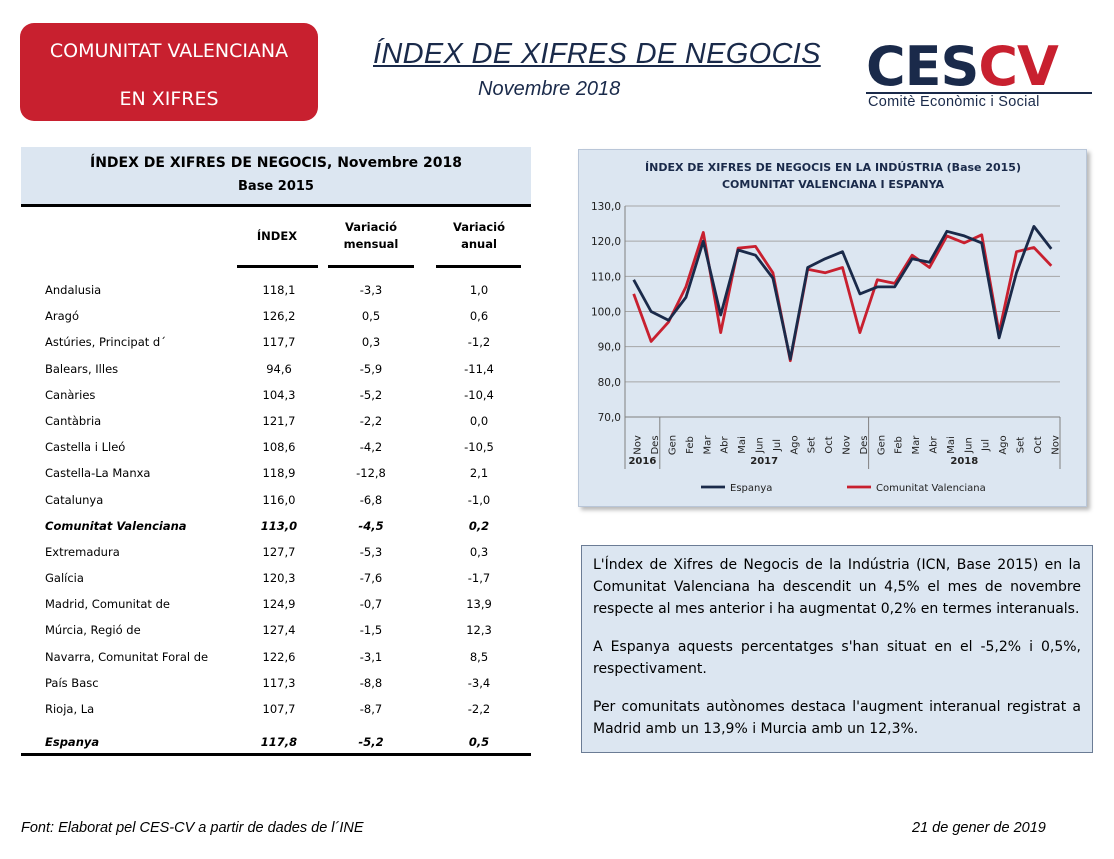 The image size is (1114, 859). Describe the element at coordinates (981, 76) in the screenshot. I see `cescv-logo: CESCV Comitè Econòmic i Social` at that location.